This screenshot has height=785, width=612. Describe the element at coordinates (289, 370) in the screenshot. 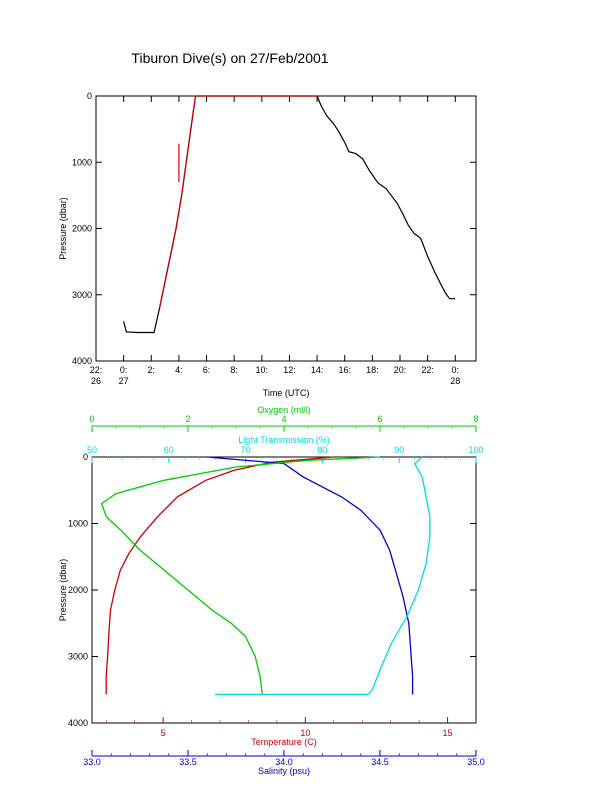

I see `chart1-xtick-label-7: 12:` at that location.